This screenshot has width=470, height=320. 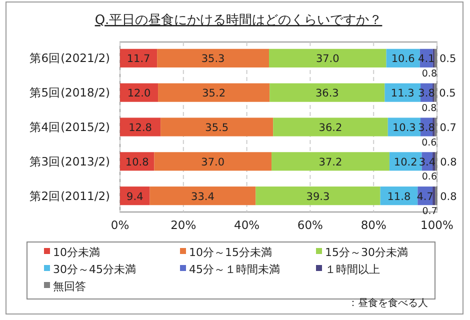 What do you see at coordinates (137, 162) in the screenshot?
I see `data-label: 10.8` at bounding box center [137, 162].